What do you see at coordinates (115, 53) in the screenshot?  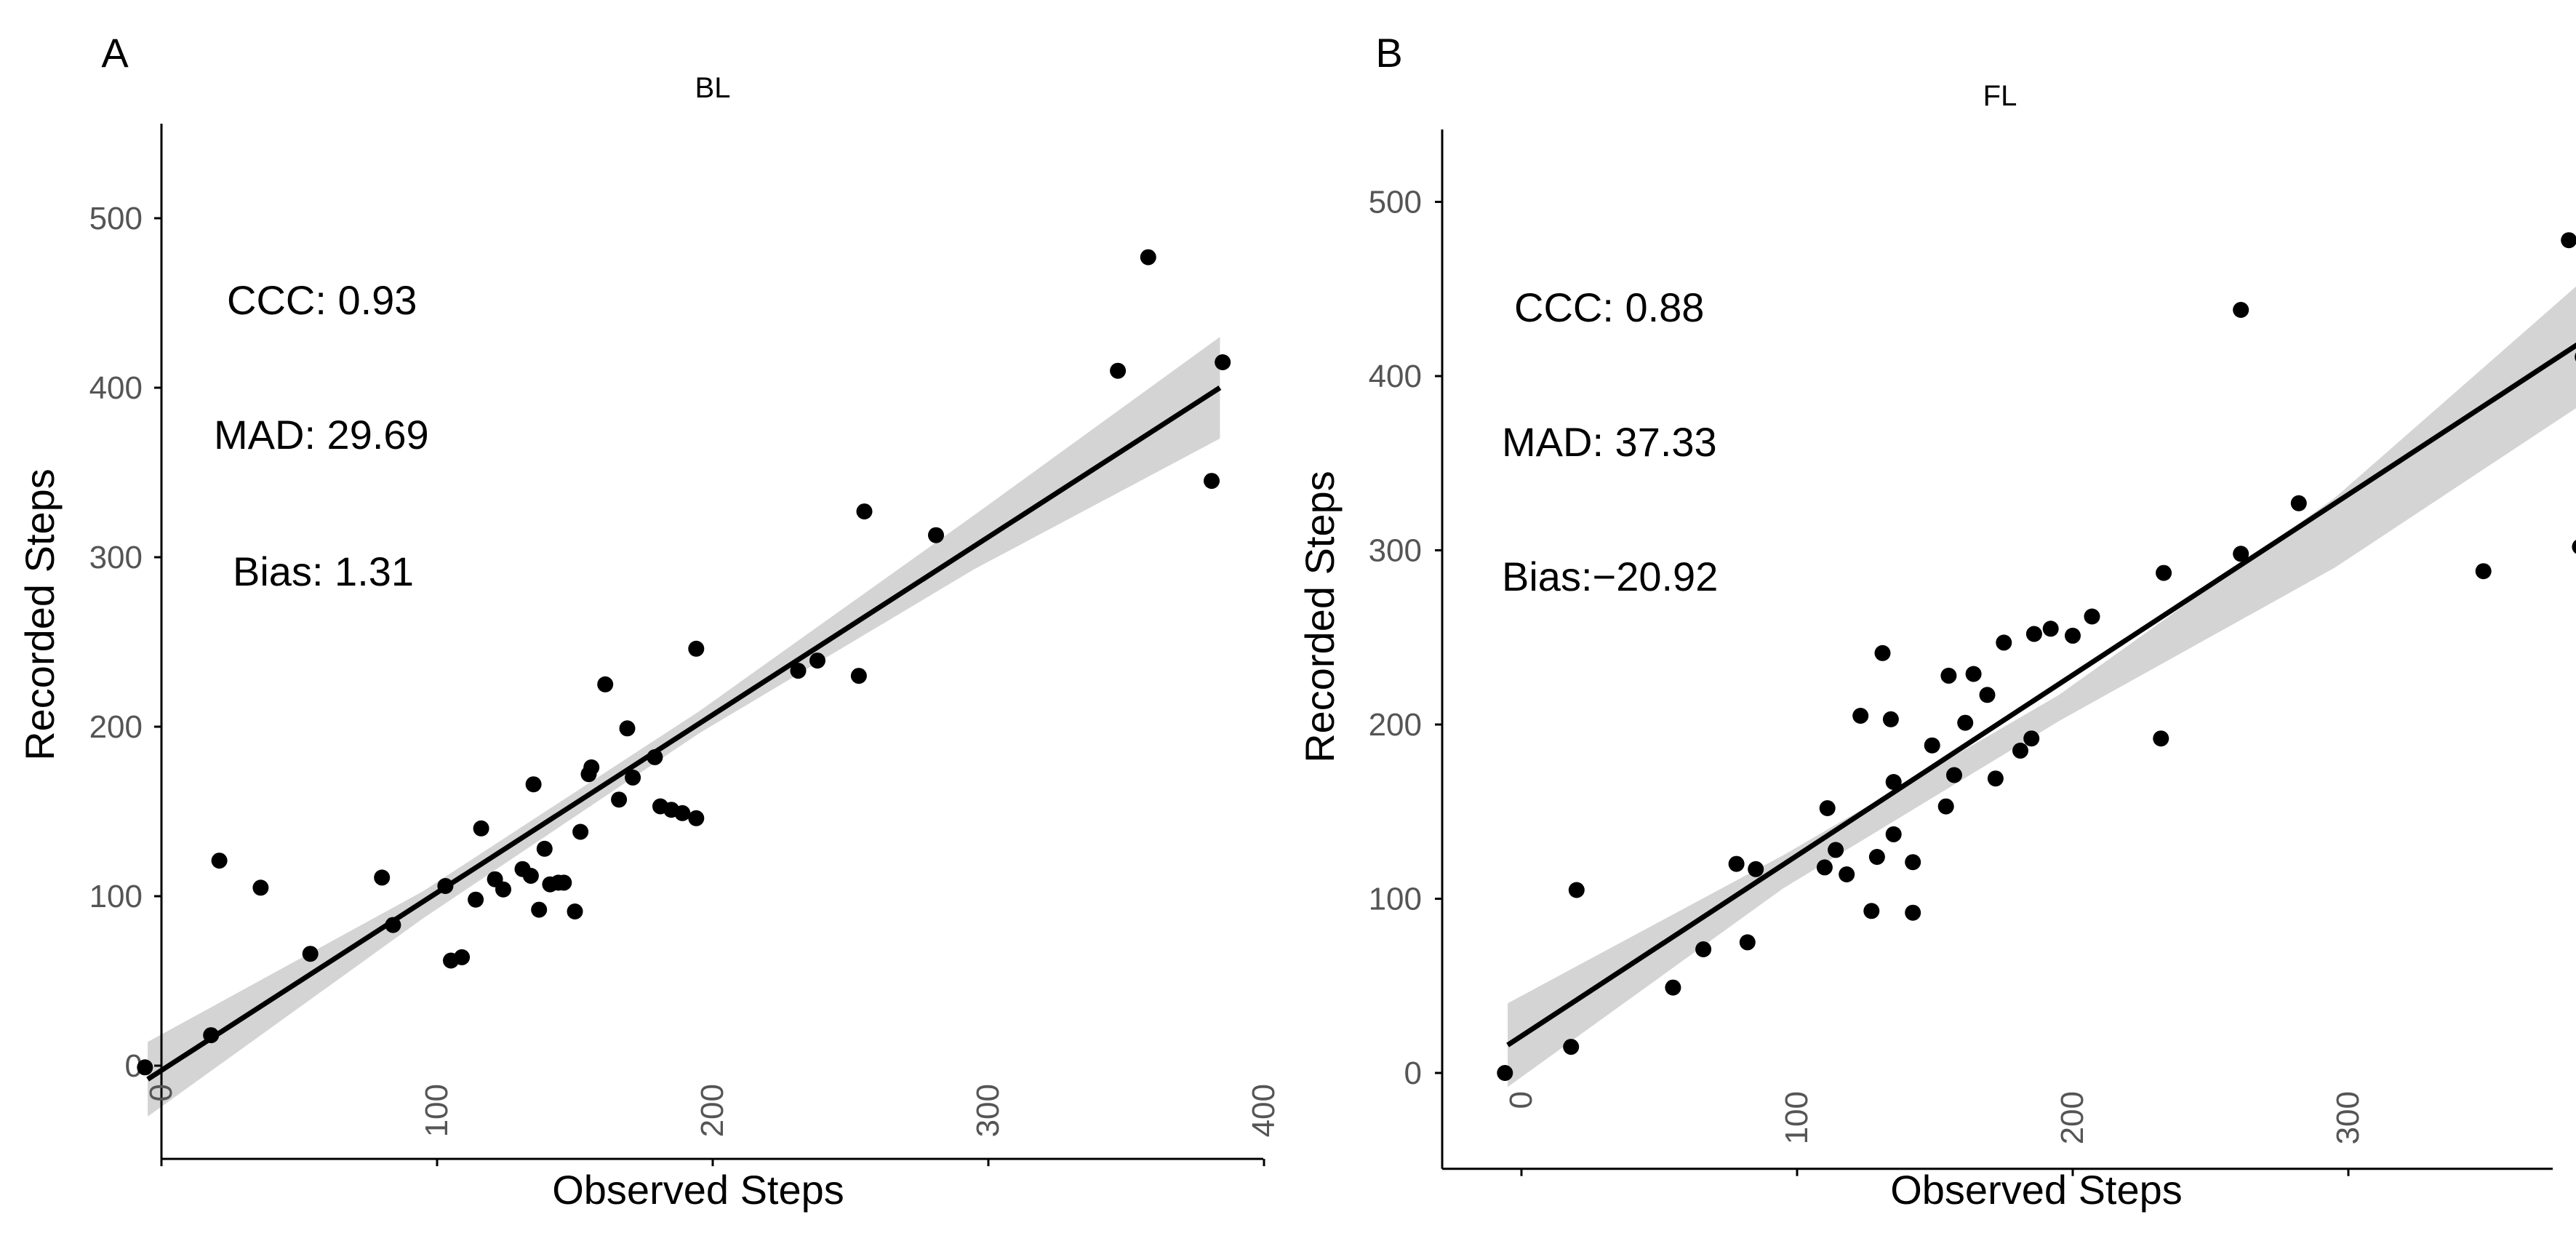 I see `panel-letter: A` at bounding box center [115, 53].